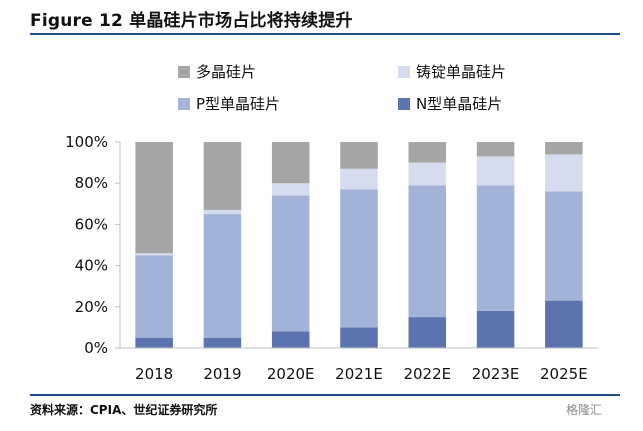 This screenshot has height=431, width=643. What do you see at coordinates (191, 21) in the screenshot?
I see `figure-title: Figure 12 单晶硅片市场占比将持续提升` at bounding box center [191, 21].